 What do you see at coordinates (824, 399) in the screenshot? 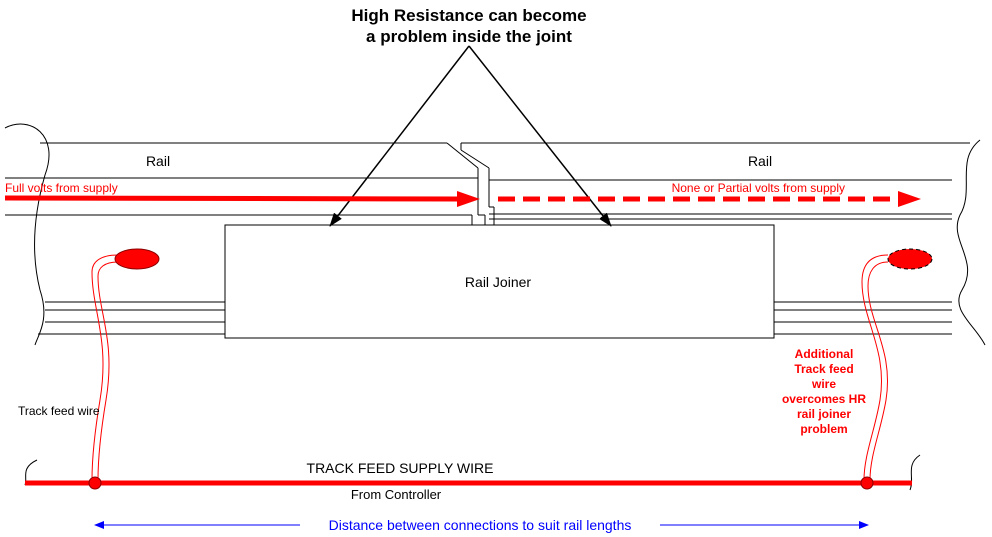
I see `annotation-line: overcomes HR` at bounding box center [824, 399].